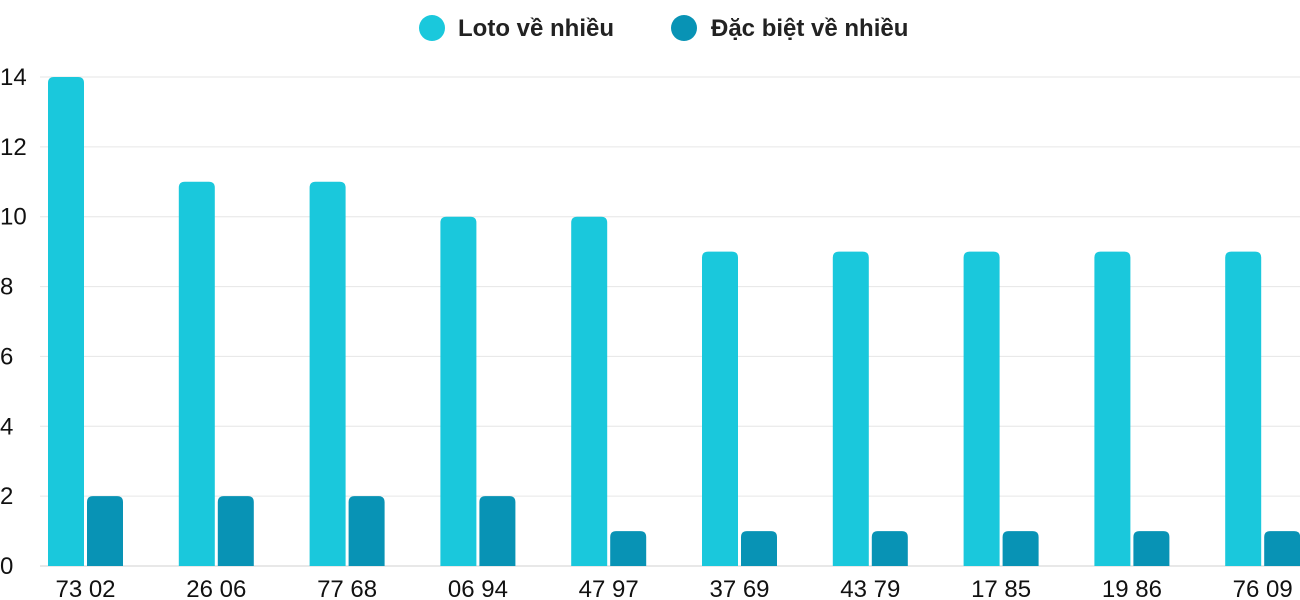 Image resolution: width=1300 pixels, height=600 pixels. Describe the element at coordinates (478, 588) in the screenshot. I see `x-tick-label: 06 94` at that location.